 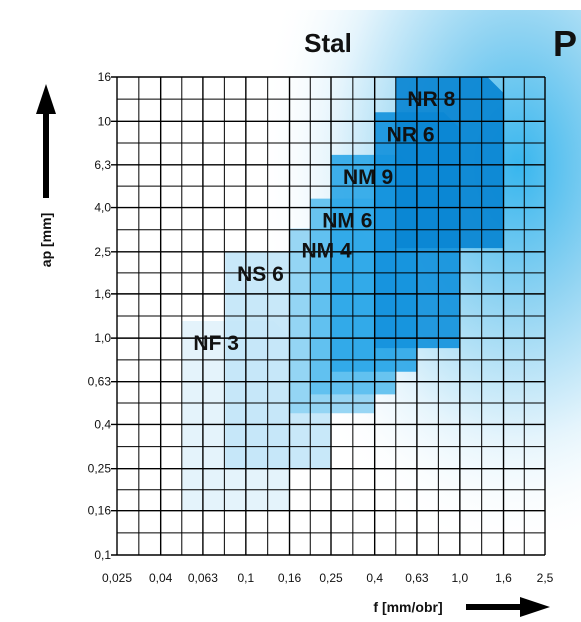 I want to click on x-tick-label: 1,6, so click(x=503, y=578).